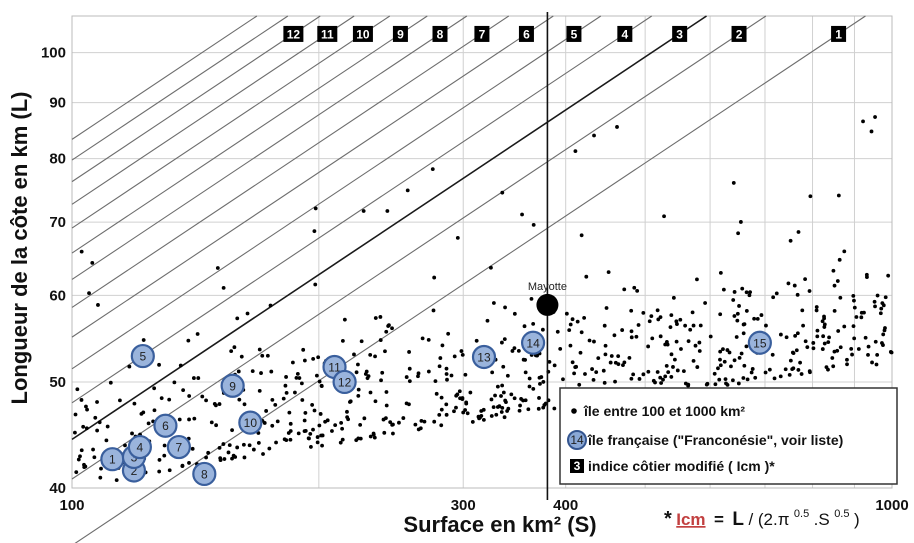 Image resolution: width=914 pixels, height=543 pixels. Describe the element at coordinates (738, 519) in the screenshot. I see `formula-l: L` at that location.